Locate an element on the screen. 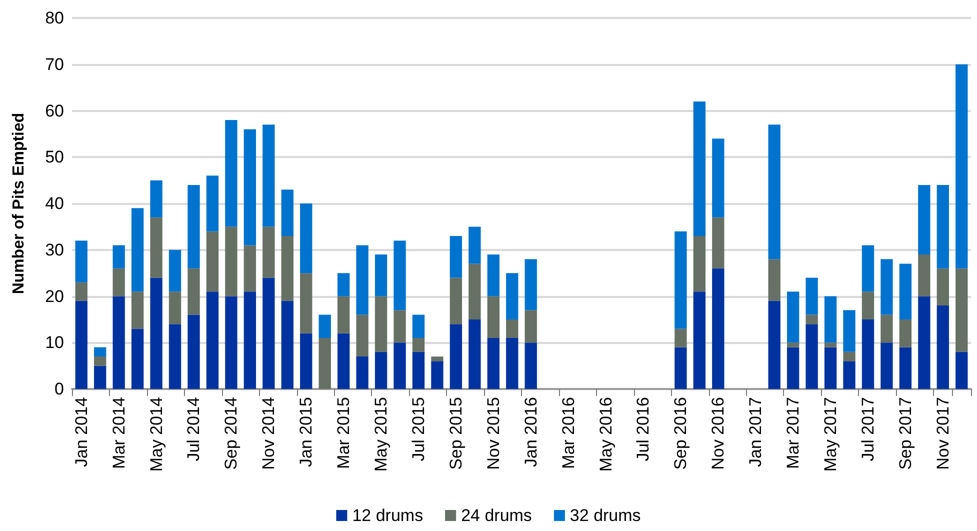 Image resolution: width=977 pixels, height=531 pixels. y-tick-label: 40 is located at coordinates (54, 203).